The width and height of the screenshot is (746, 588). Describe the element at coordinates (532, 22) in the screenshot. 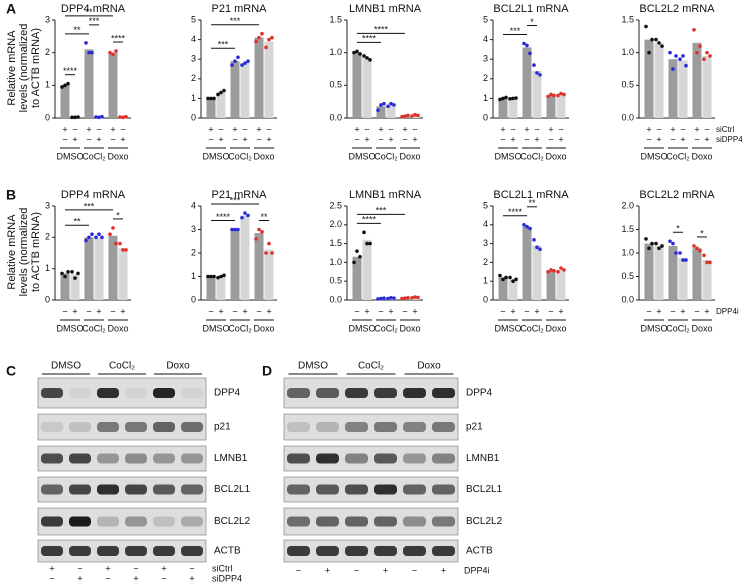

I see `significance-label: *` at that location.